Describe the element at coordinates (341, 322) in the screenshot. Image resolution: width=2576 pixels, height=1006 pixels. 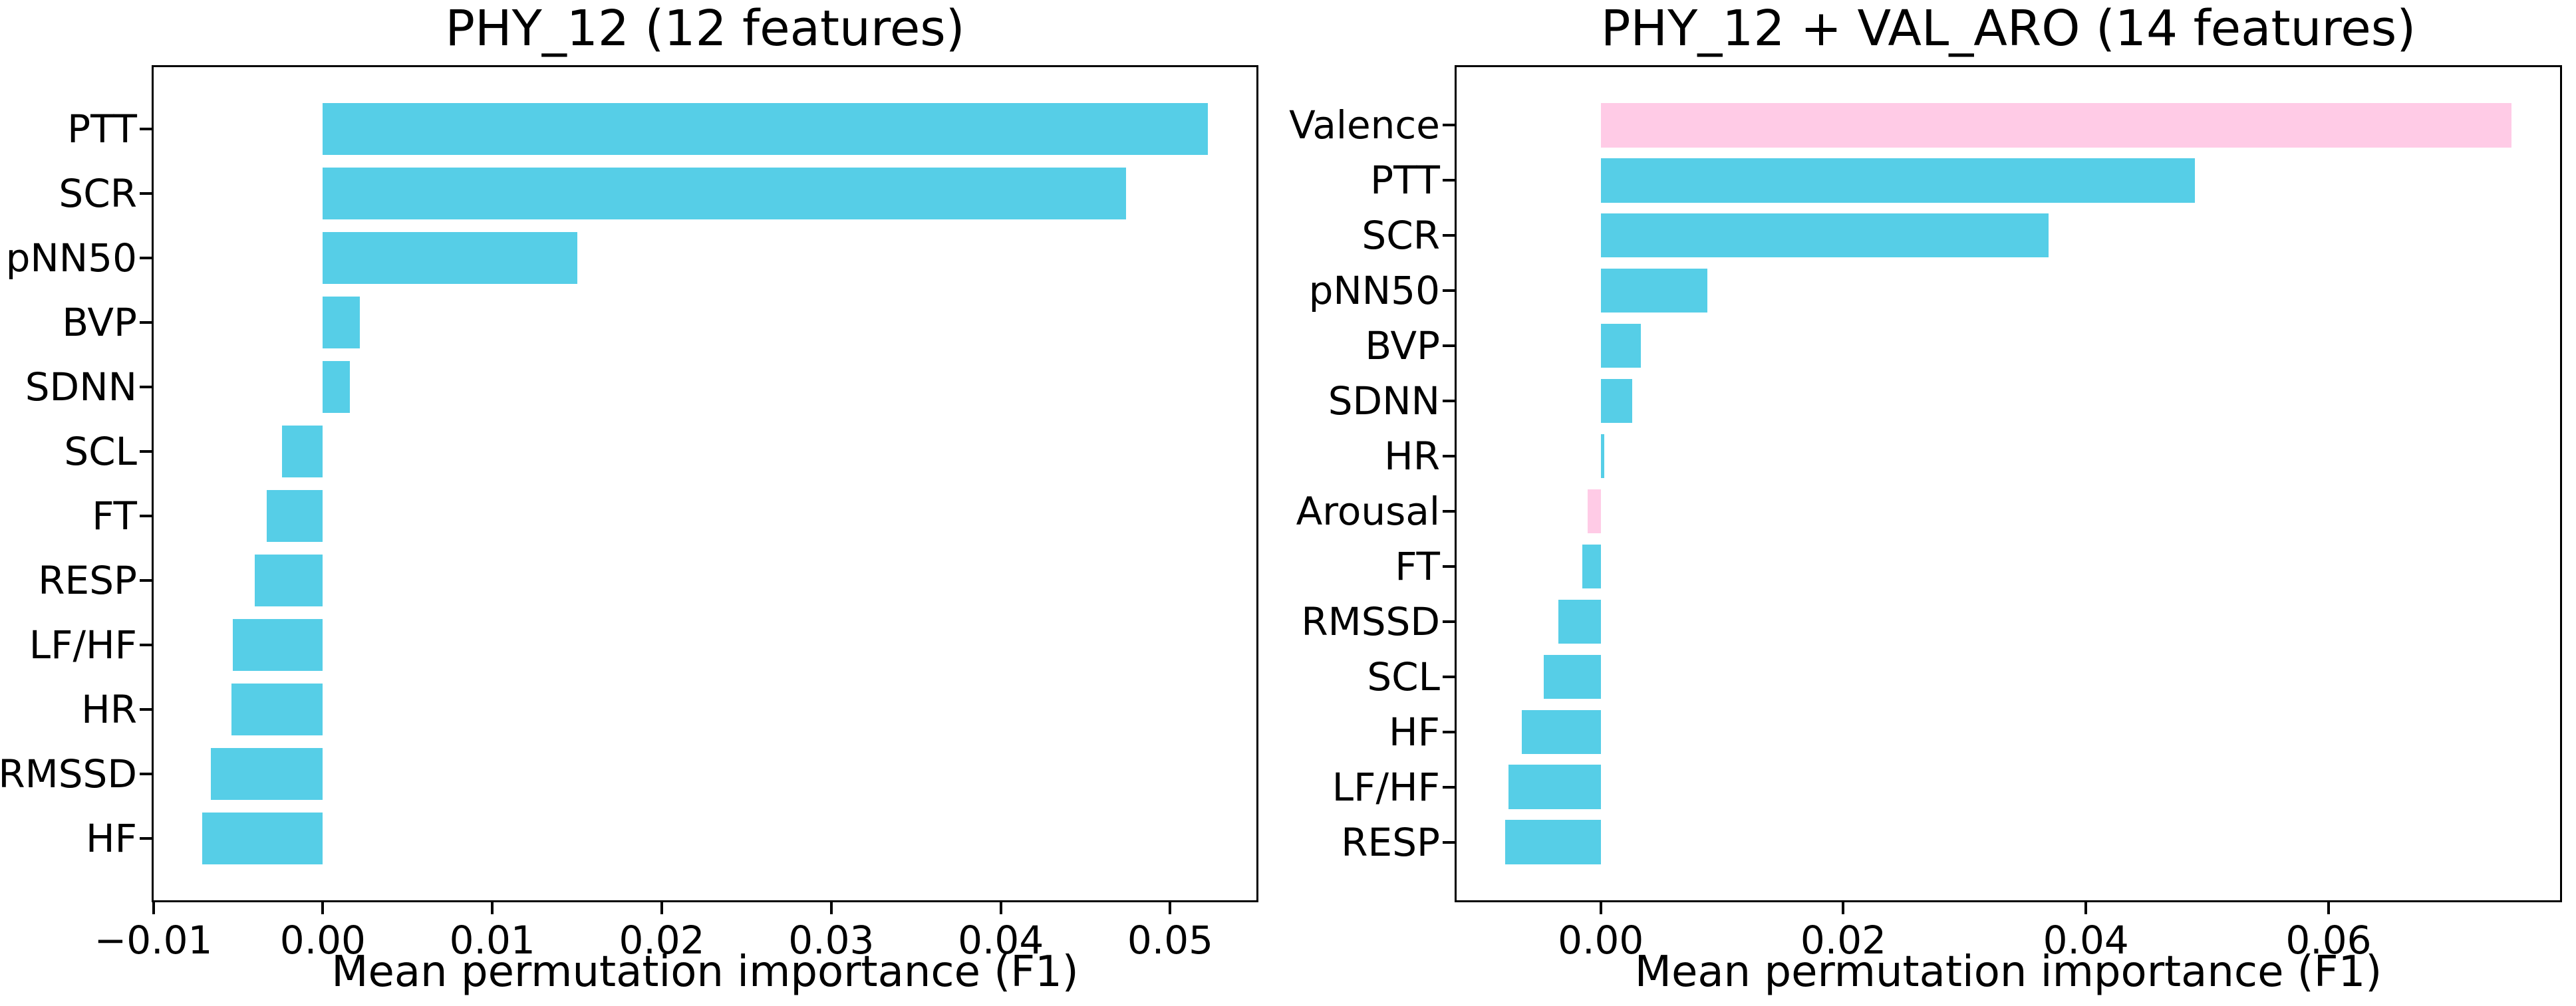
I see `bar-bvp` at that location.